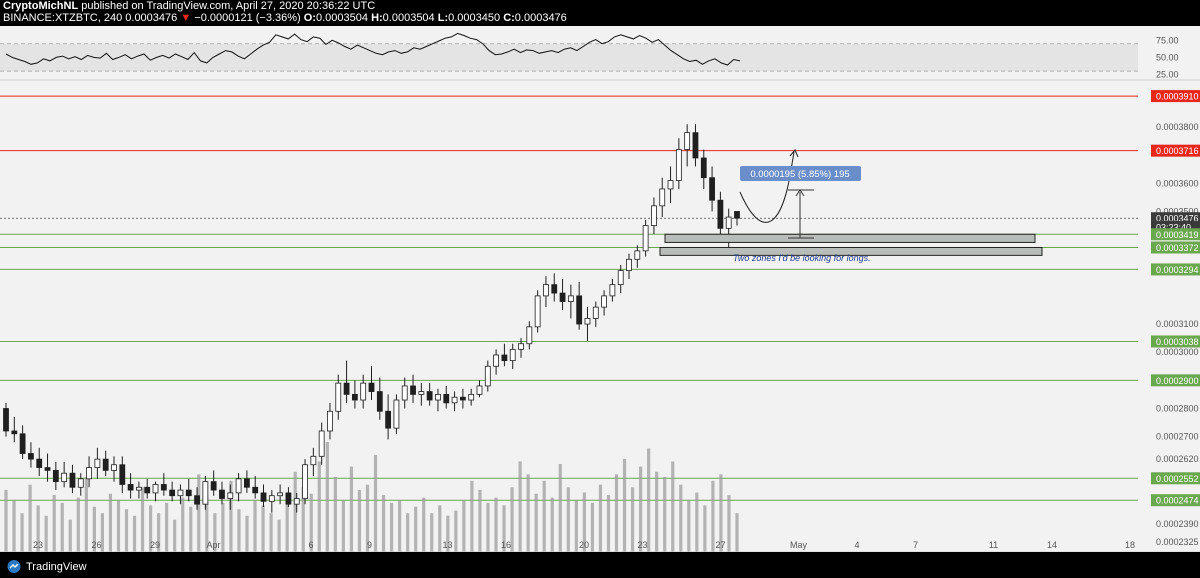 This screenshot has width=1200, height=578. I want to click on time-tick-label: 7, so click(915, 545).